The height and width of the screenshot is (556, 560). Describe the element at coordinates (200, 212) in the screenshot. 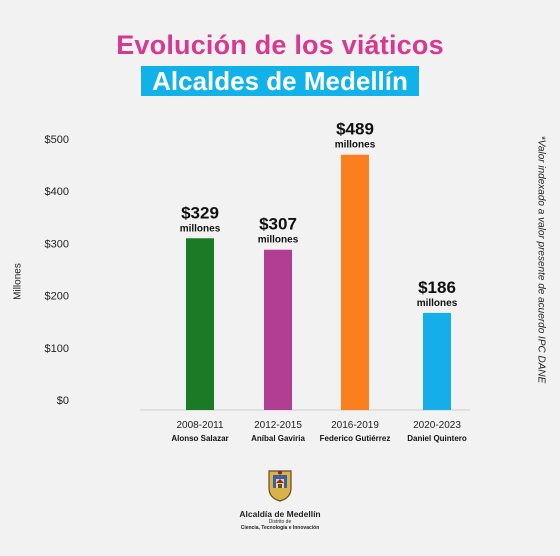

I see `bar-value-label: $329` at that location.